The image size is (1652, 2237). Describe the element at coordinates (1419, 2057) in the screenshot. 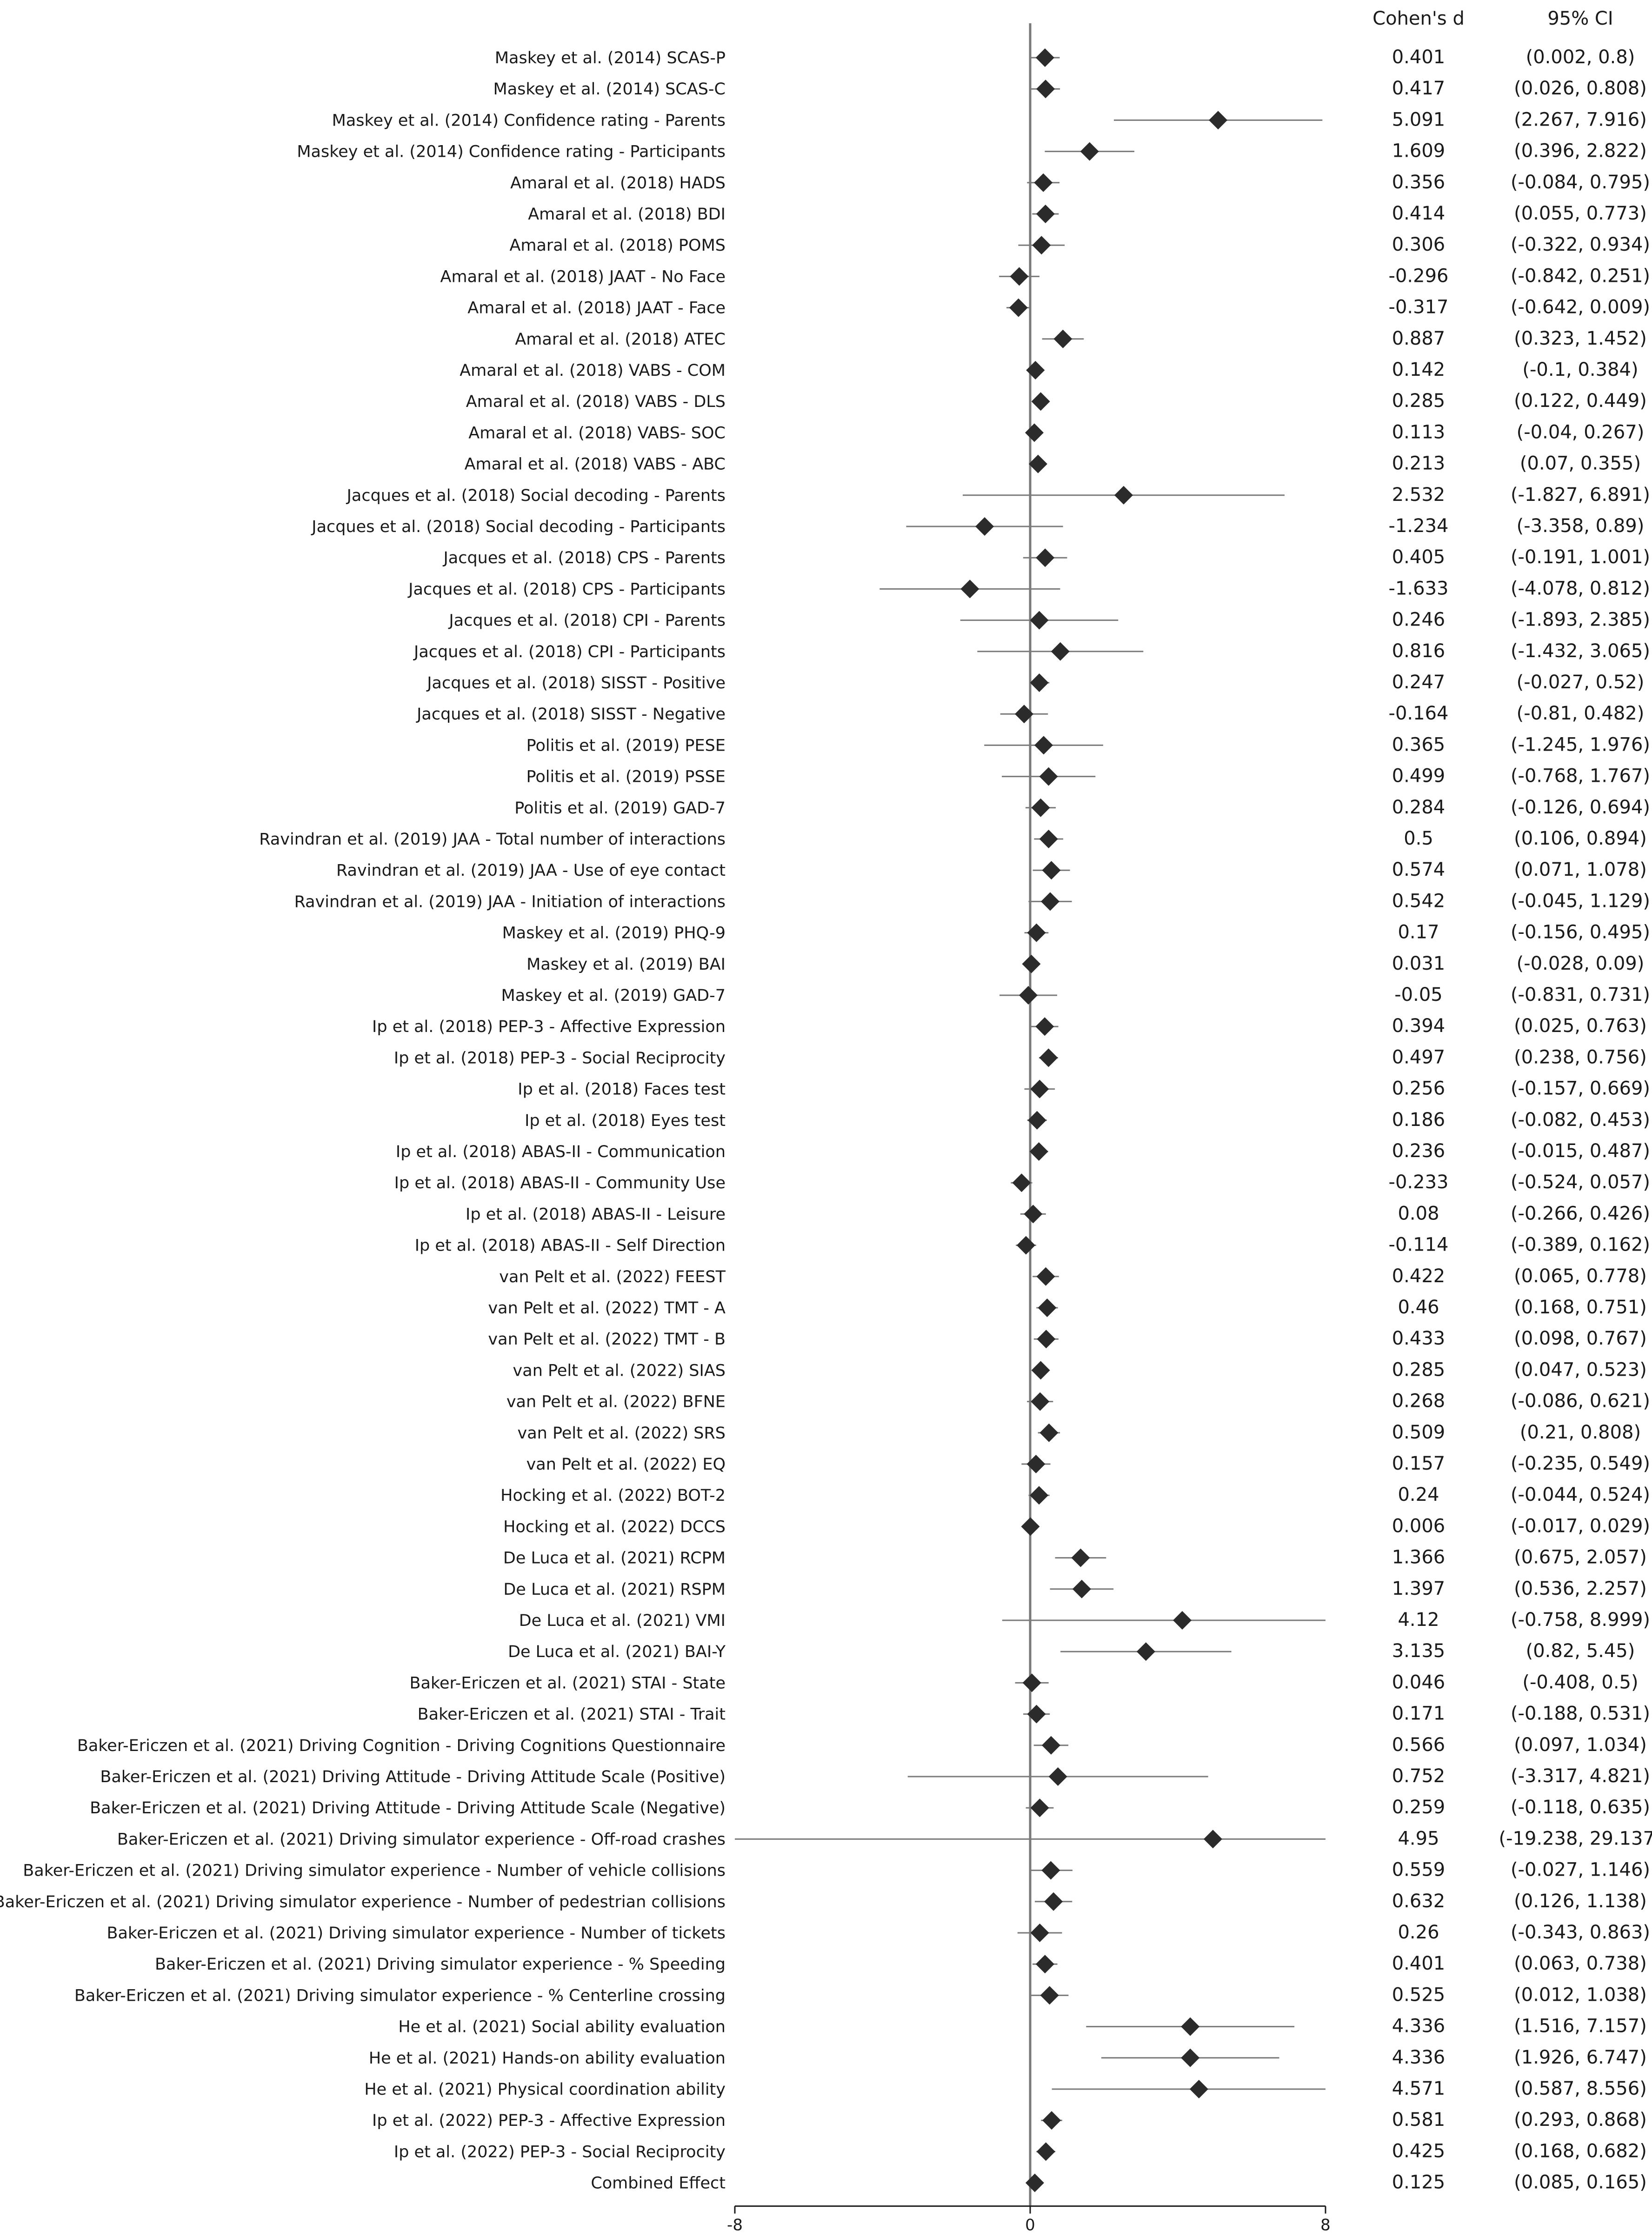

I see `cohens-d-value: 4.336` at that location.